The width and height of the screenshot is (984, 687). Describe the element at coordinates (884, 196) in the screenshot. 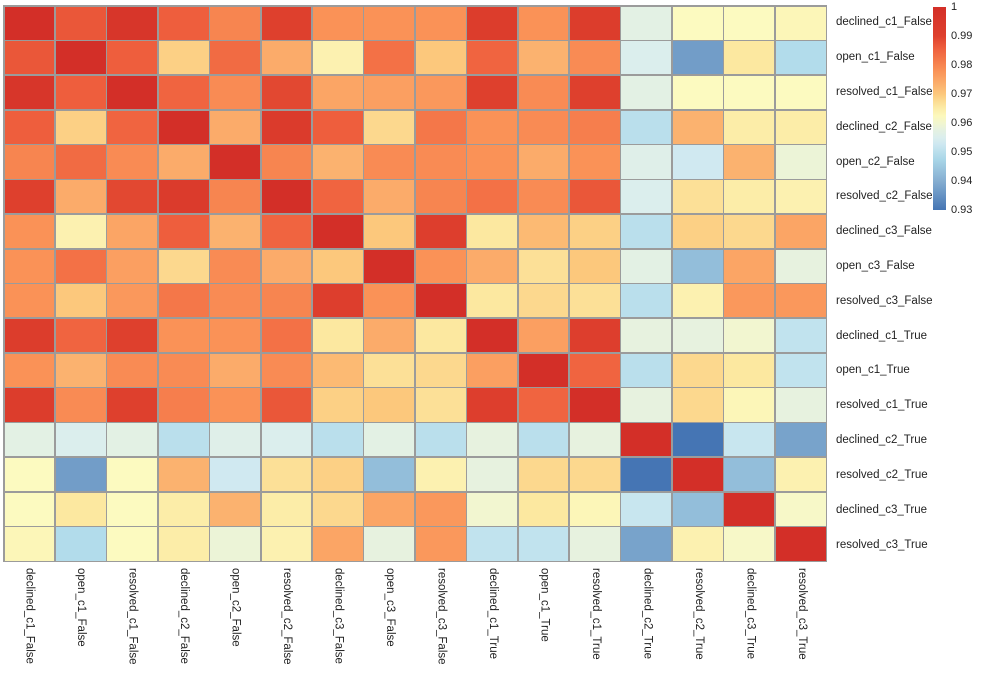

I see `row-label: resolved_c2_False` at that location.